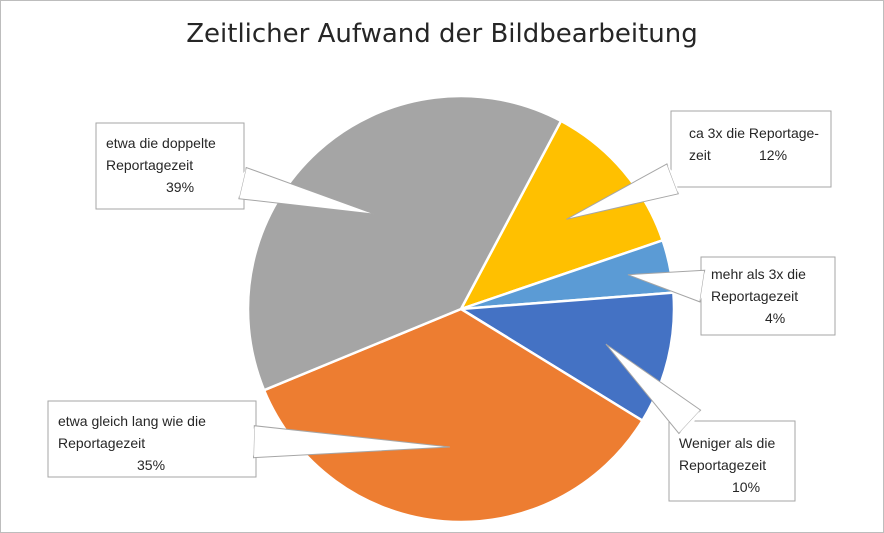  I want to click on callout-label-line: ca 3x die Reportage-, so click(754, 133).